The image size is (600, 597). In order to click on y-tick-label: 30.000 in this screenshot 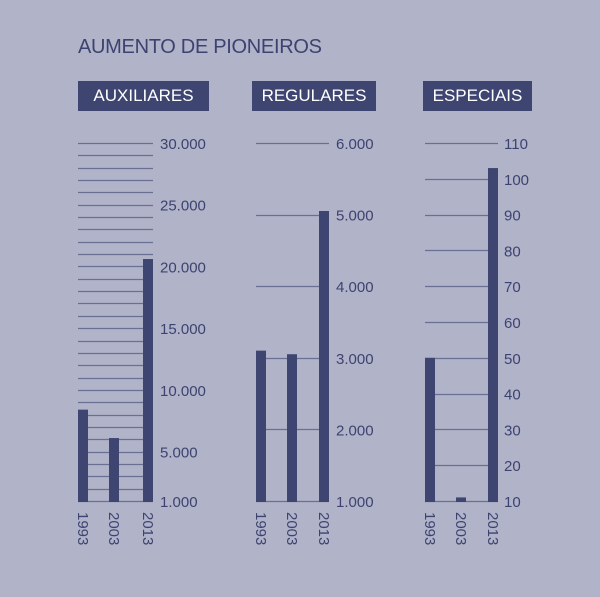, I will do `click(183, 144)`.